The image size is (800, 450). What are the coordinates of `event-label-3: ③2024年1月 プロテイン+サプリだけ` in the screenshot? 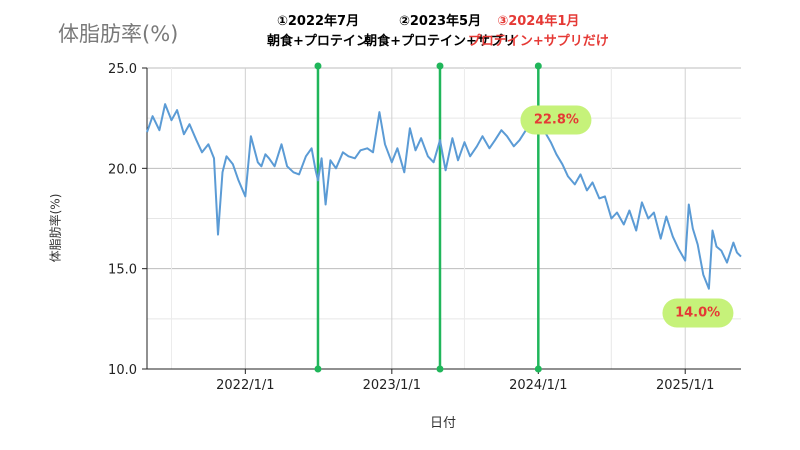 It's located at (538, 32).